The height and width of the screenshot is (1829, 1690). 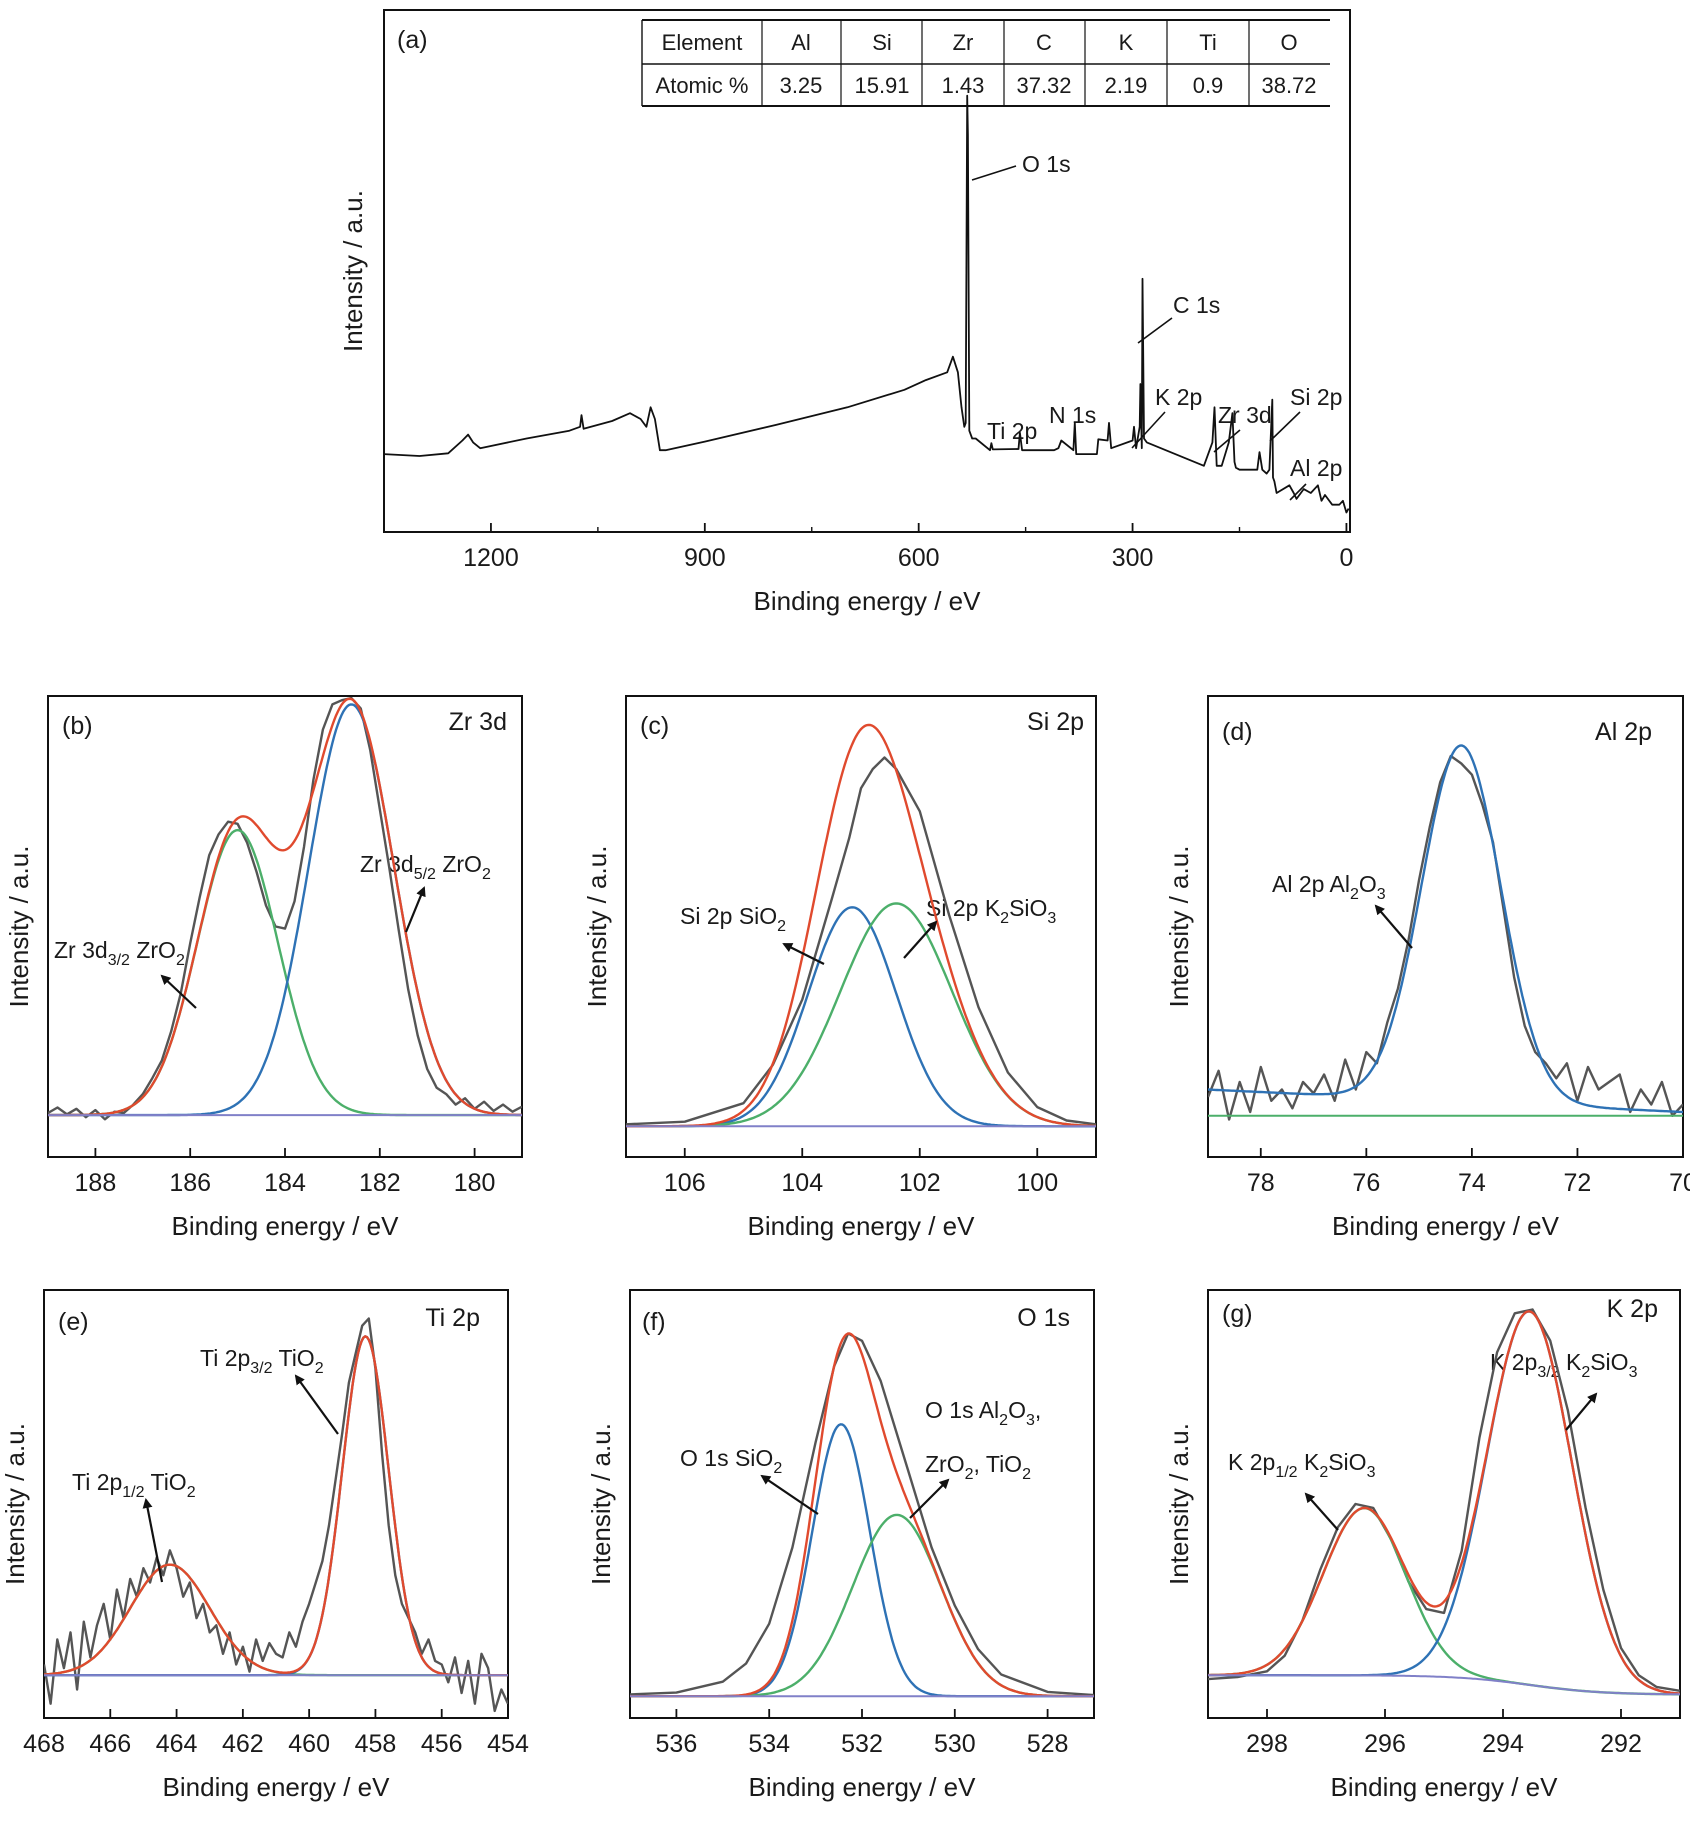 What do you see at coordinates (1237, 1314) in the screenshot?
I see `panel-g-tag: (g)` at bounding box center [1237, 1314].